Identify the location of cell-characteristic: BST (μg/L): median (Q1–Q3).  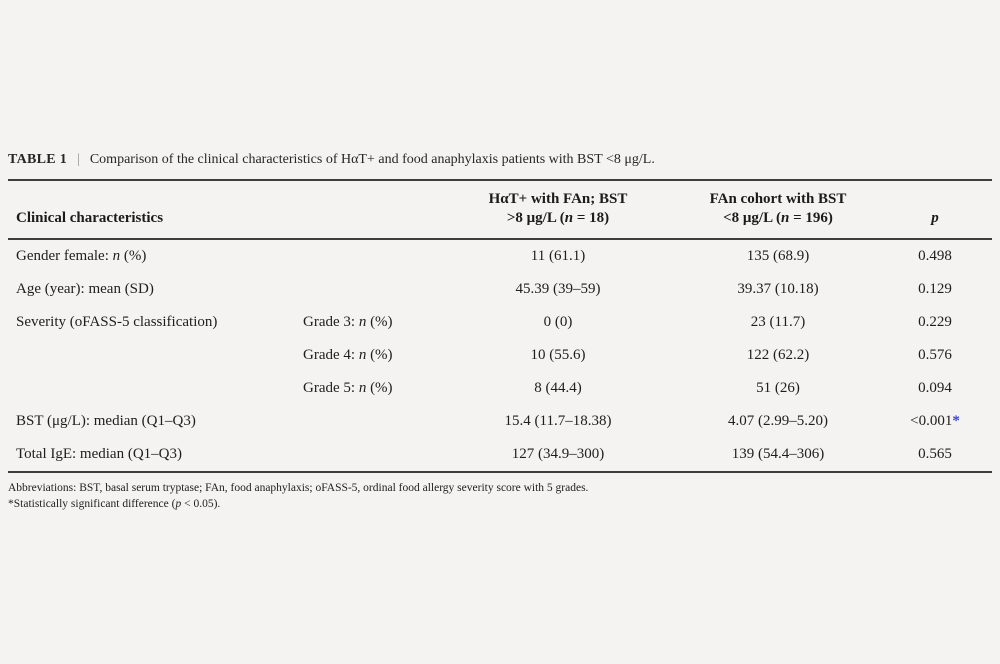
(106, 421).